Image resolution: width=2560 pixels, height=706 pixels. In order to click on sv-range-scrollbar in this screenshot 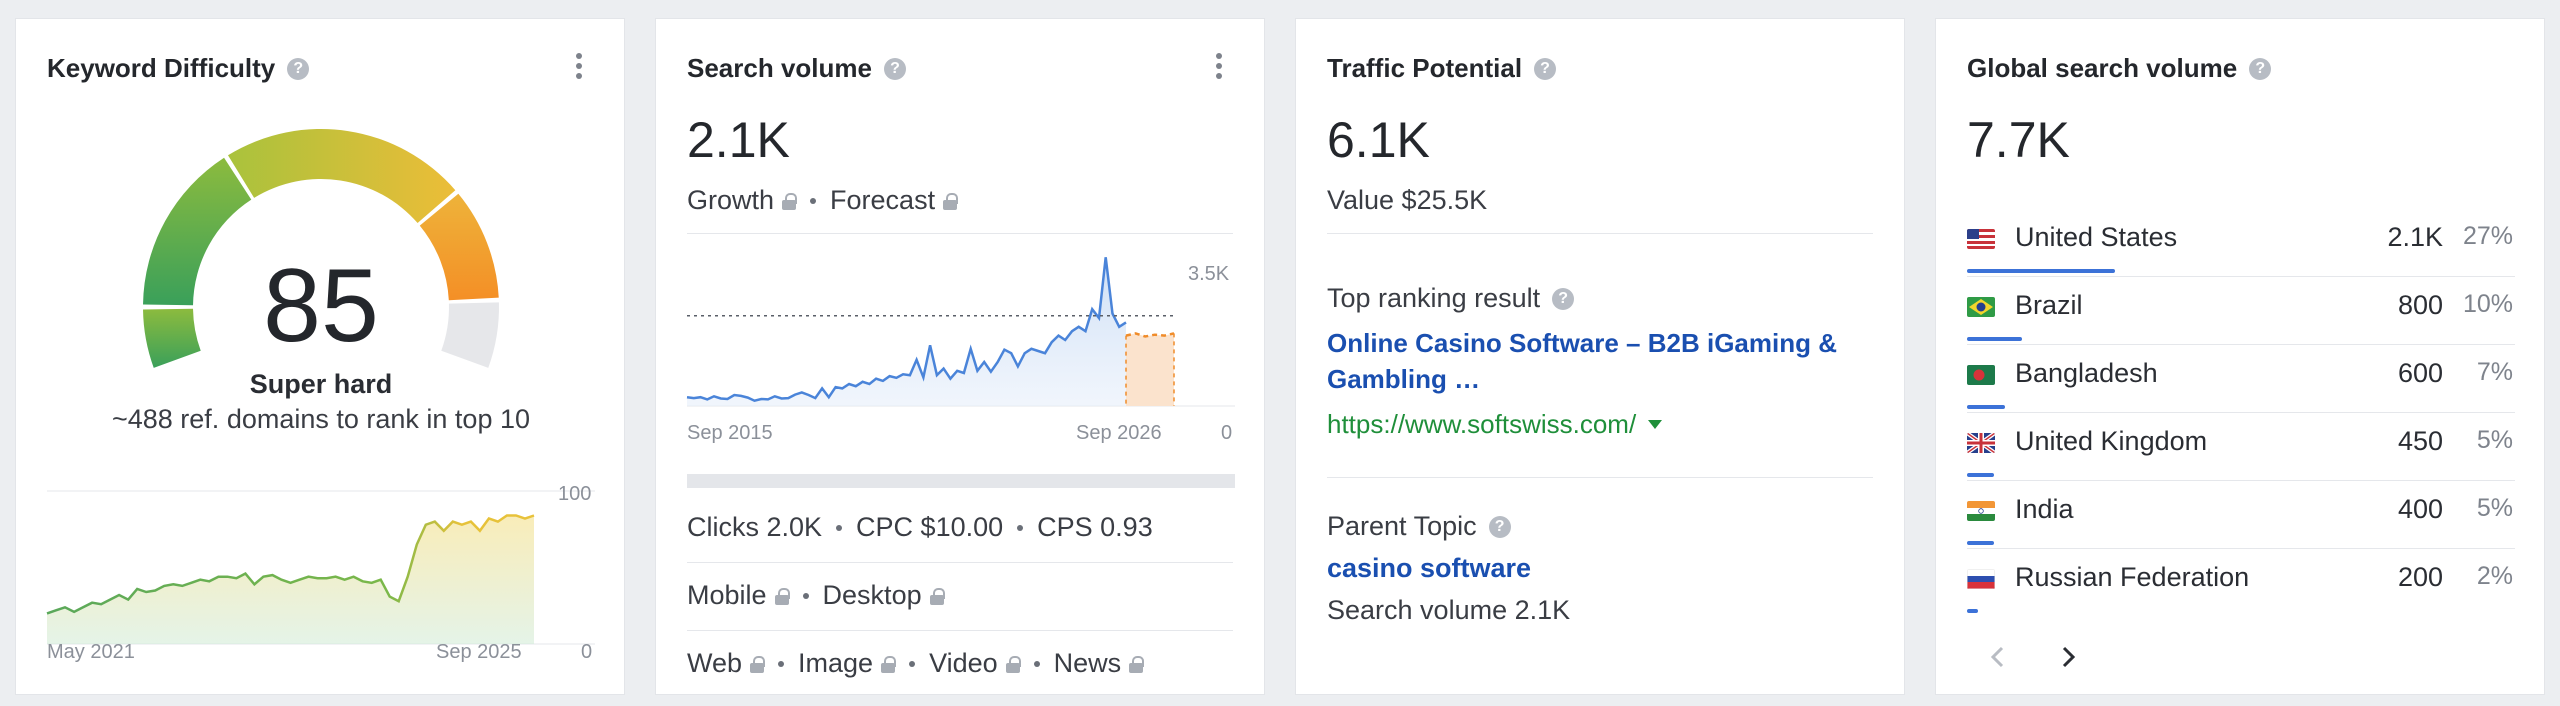, I will do `click(961, 481)`.